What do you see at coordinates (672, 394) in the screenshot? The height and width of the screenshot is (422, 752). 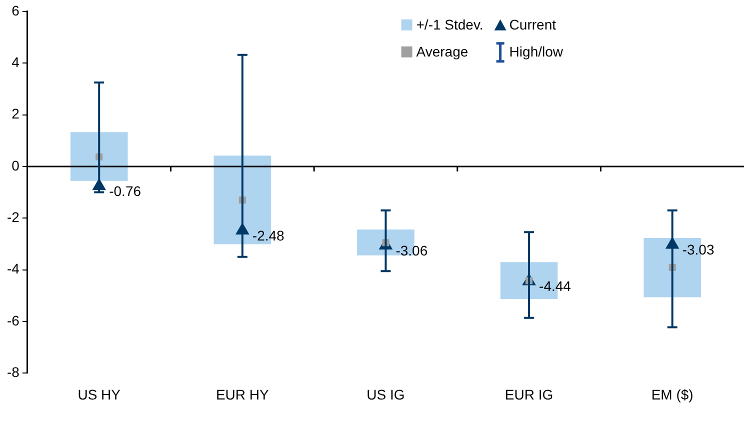 I see `x-tick-label: EM ($)` at bounding box center [672, 394].